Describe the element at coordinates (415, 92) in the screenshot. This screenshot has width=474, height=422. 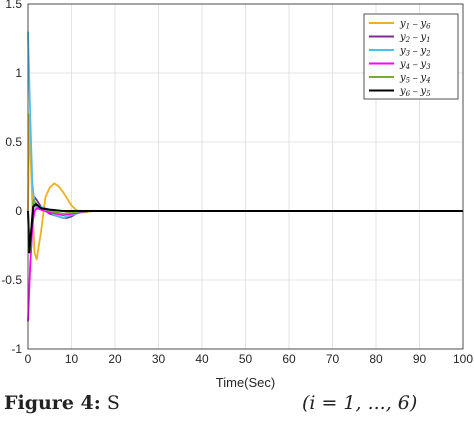
I see `legend-entry-6: y6 − y5` at that location.